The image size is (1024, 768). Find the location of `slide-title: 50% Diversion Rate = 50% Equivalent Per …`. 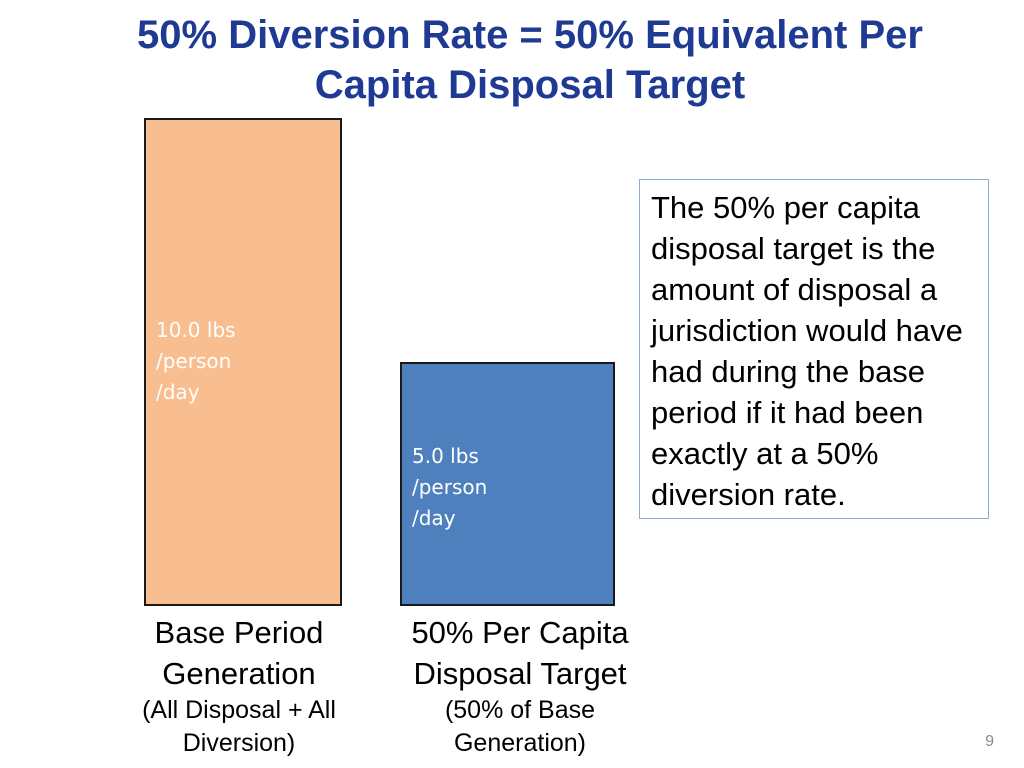

slide-title: 50% Diversion Rate = 50% Equivalent Per … is located at coordinates (530, 60).